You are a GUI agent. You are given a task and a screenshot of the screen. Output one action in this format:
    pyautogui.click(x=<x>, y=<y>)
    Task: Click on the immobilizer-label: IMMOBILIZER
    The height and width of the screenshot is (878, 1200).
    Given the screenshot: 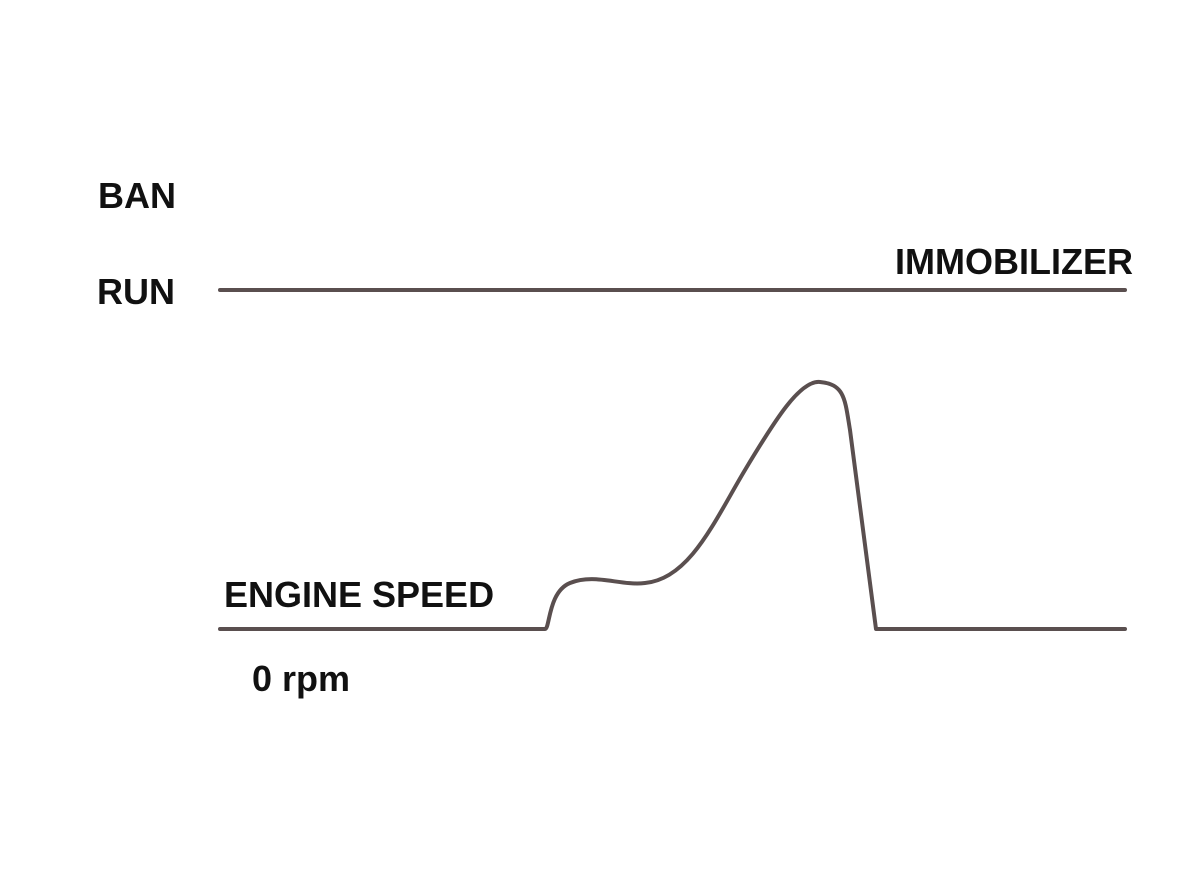 What is the action you would take?
    pyautogui.click(x=1014, y=261)
    